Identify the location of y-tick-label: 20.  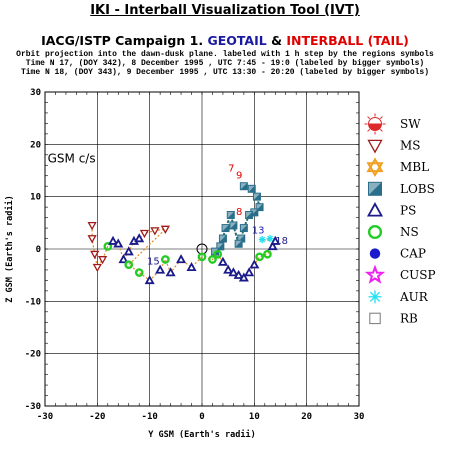
(35, 145).